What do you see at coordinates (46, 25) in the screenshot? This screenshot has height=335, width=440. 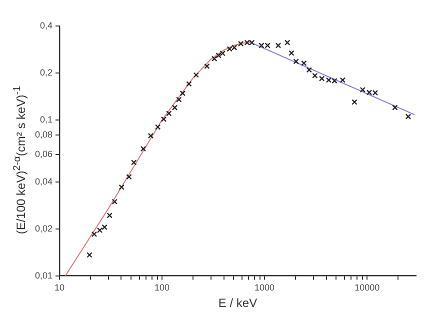 I see `y-tick-label: 0,4` at bounding box center [46, 25].